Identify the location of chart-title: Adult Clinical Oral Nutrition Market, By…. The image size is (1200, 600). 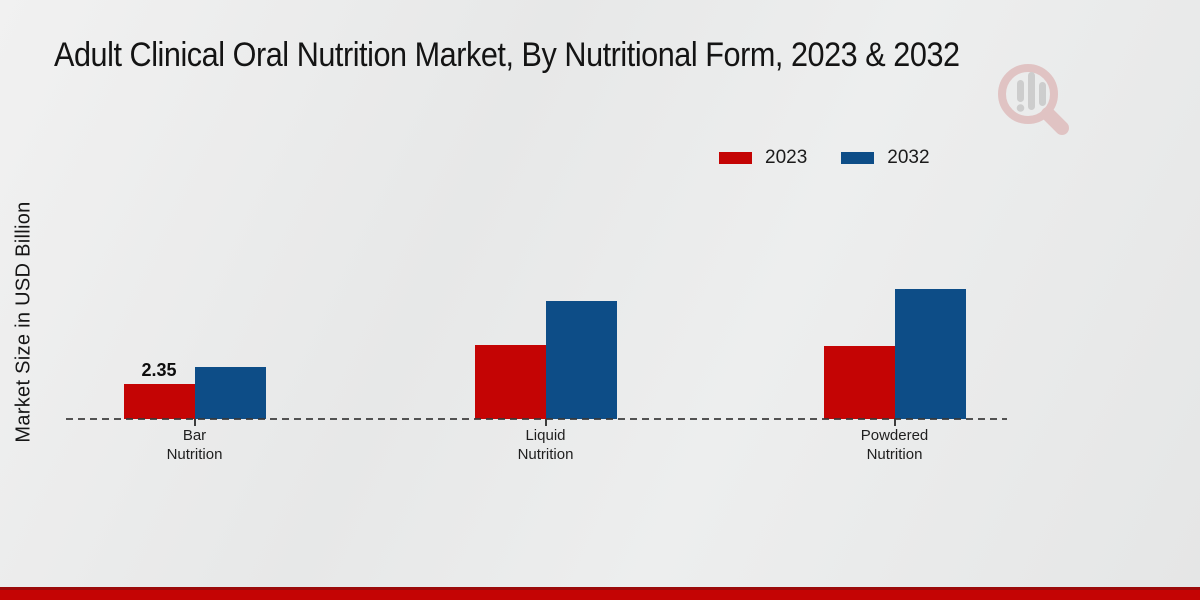
(507, 55).